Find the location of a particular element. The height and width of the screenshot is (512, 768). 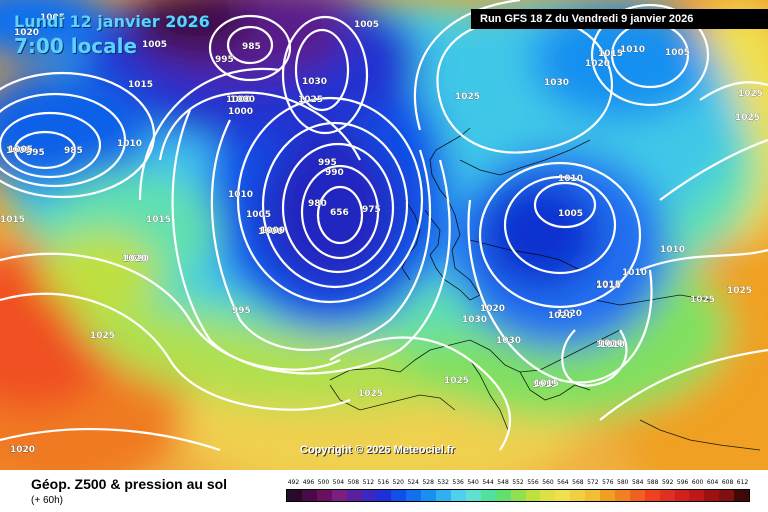

color-scale-label: 500 is located at coordinates (323, 482).